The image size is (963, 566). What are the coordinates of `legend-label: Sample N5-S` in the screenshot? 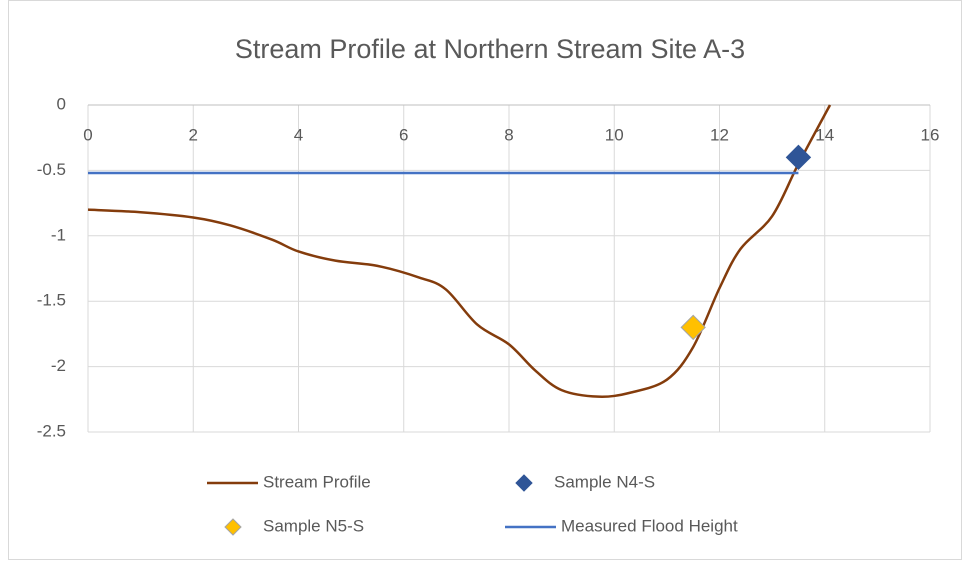 It's located at (313, 525).